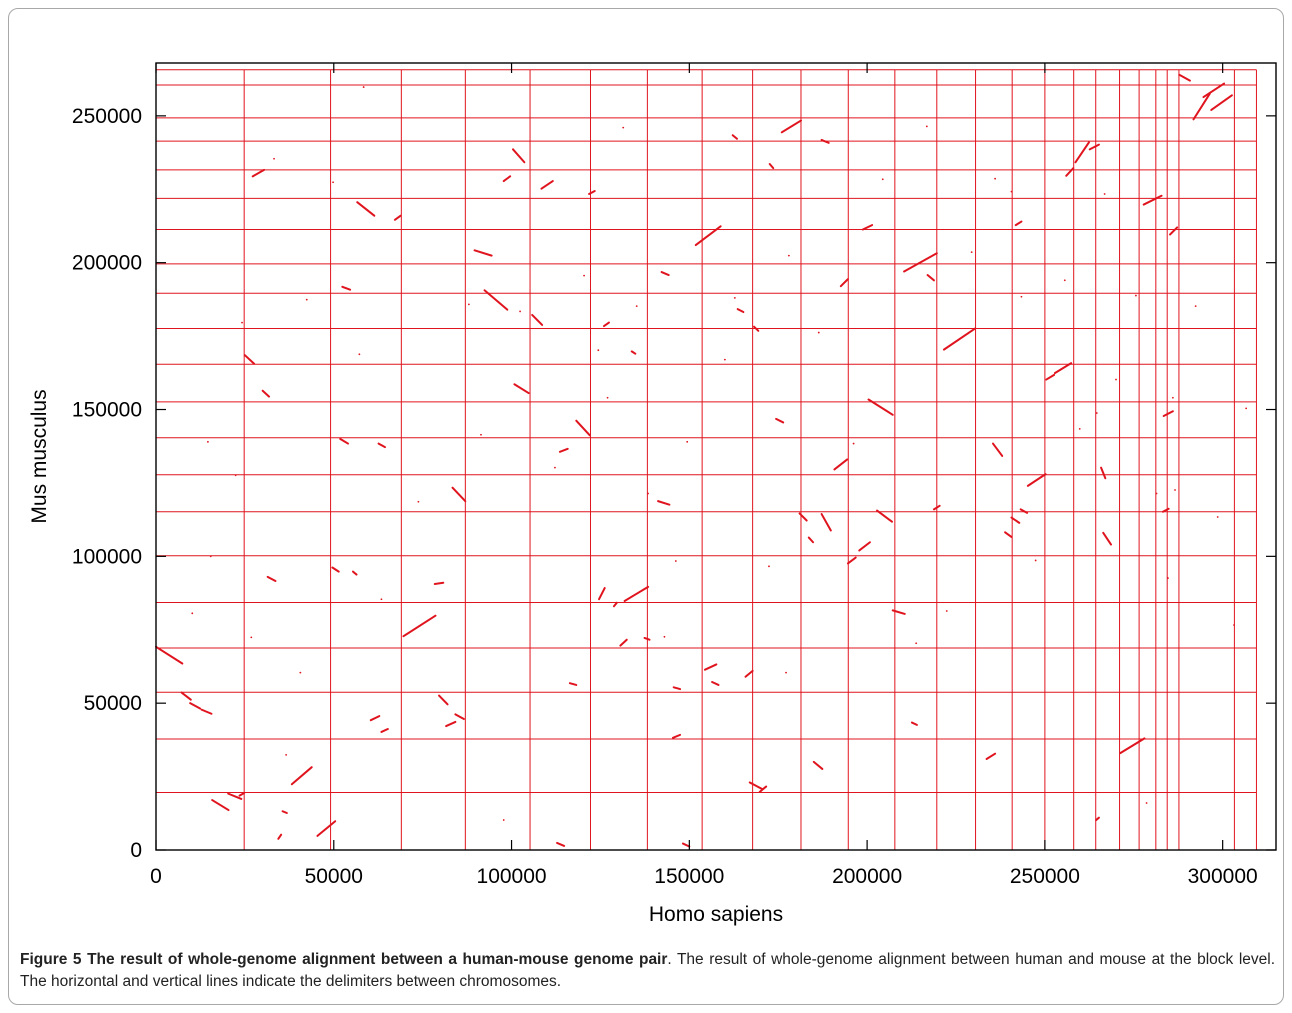  What do you see at coordinates (107, 263) in the screenshot?
I see `y-tick-label-4: 200000` at bounding box center [107, 263].